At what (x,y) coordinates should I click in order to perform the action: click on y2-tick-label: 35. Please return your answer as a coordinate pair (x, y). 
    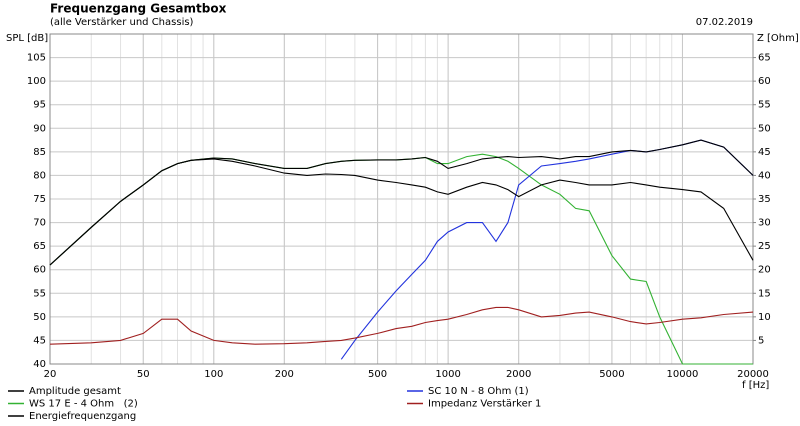
    Looking at the image, I should click on (764, 199).